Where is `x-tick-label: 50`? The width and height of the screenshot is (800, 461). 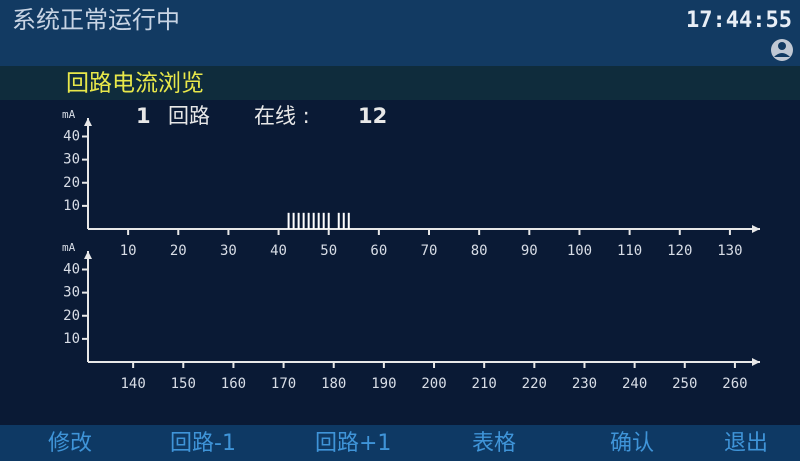 x-tick-label: 50 is located at coordinates (328, 251).